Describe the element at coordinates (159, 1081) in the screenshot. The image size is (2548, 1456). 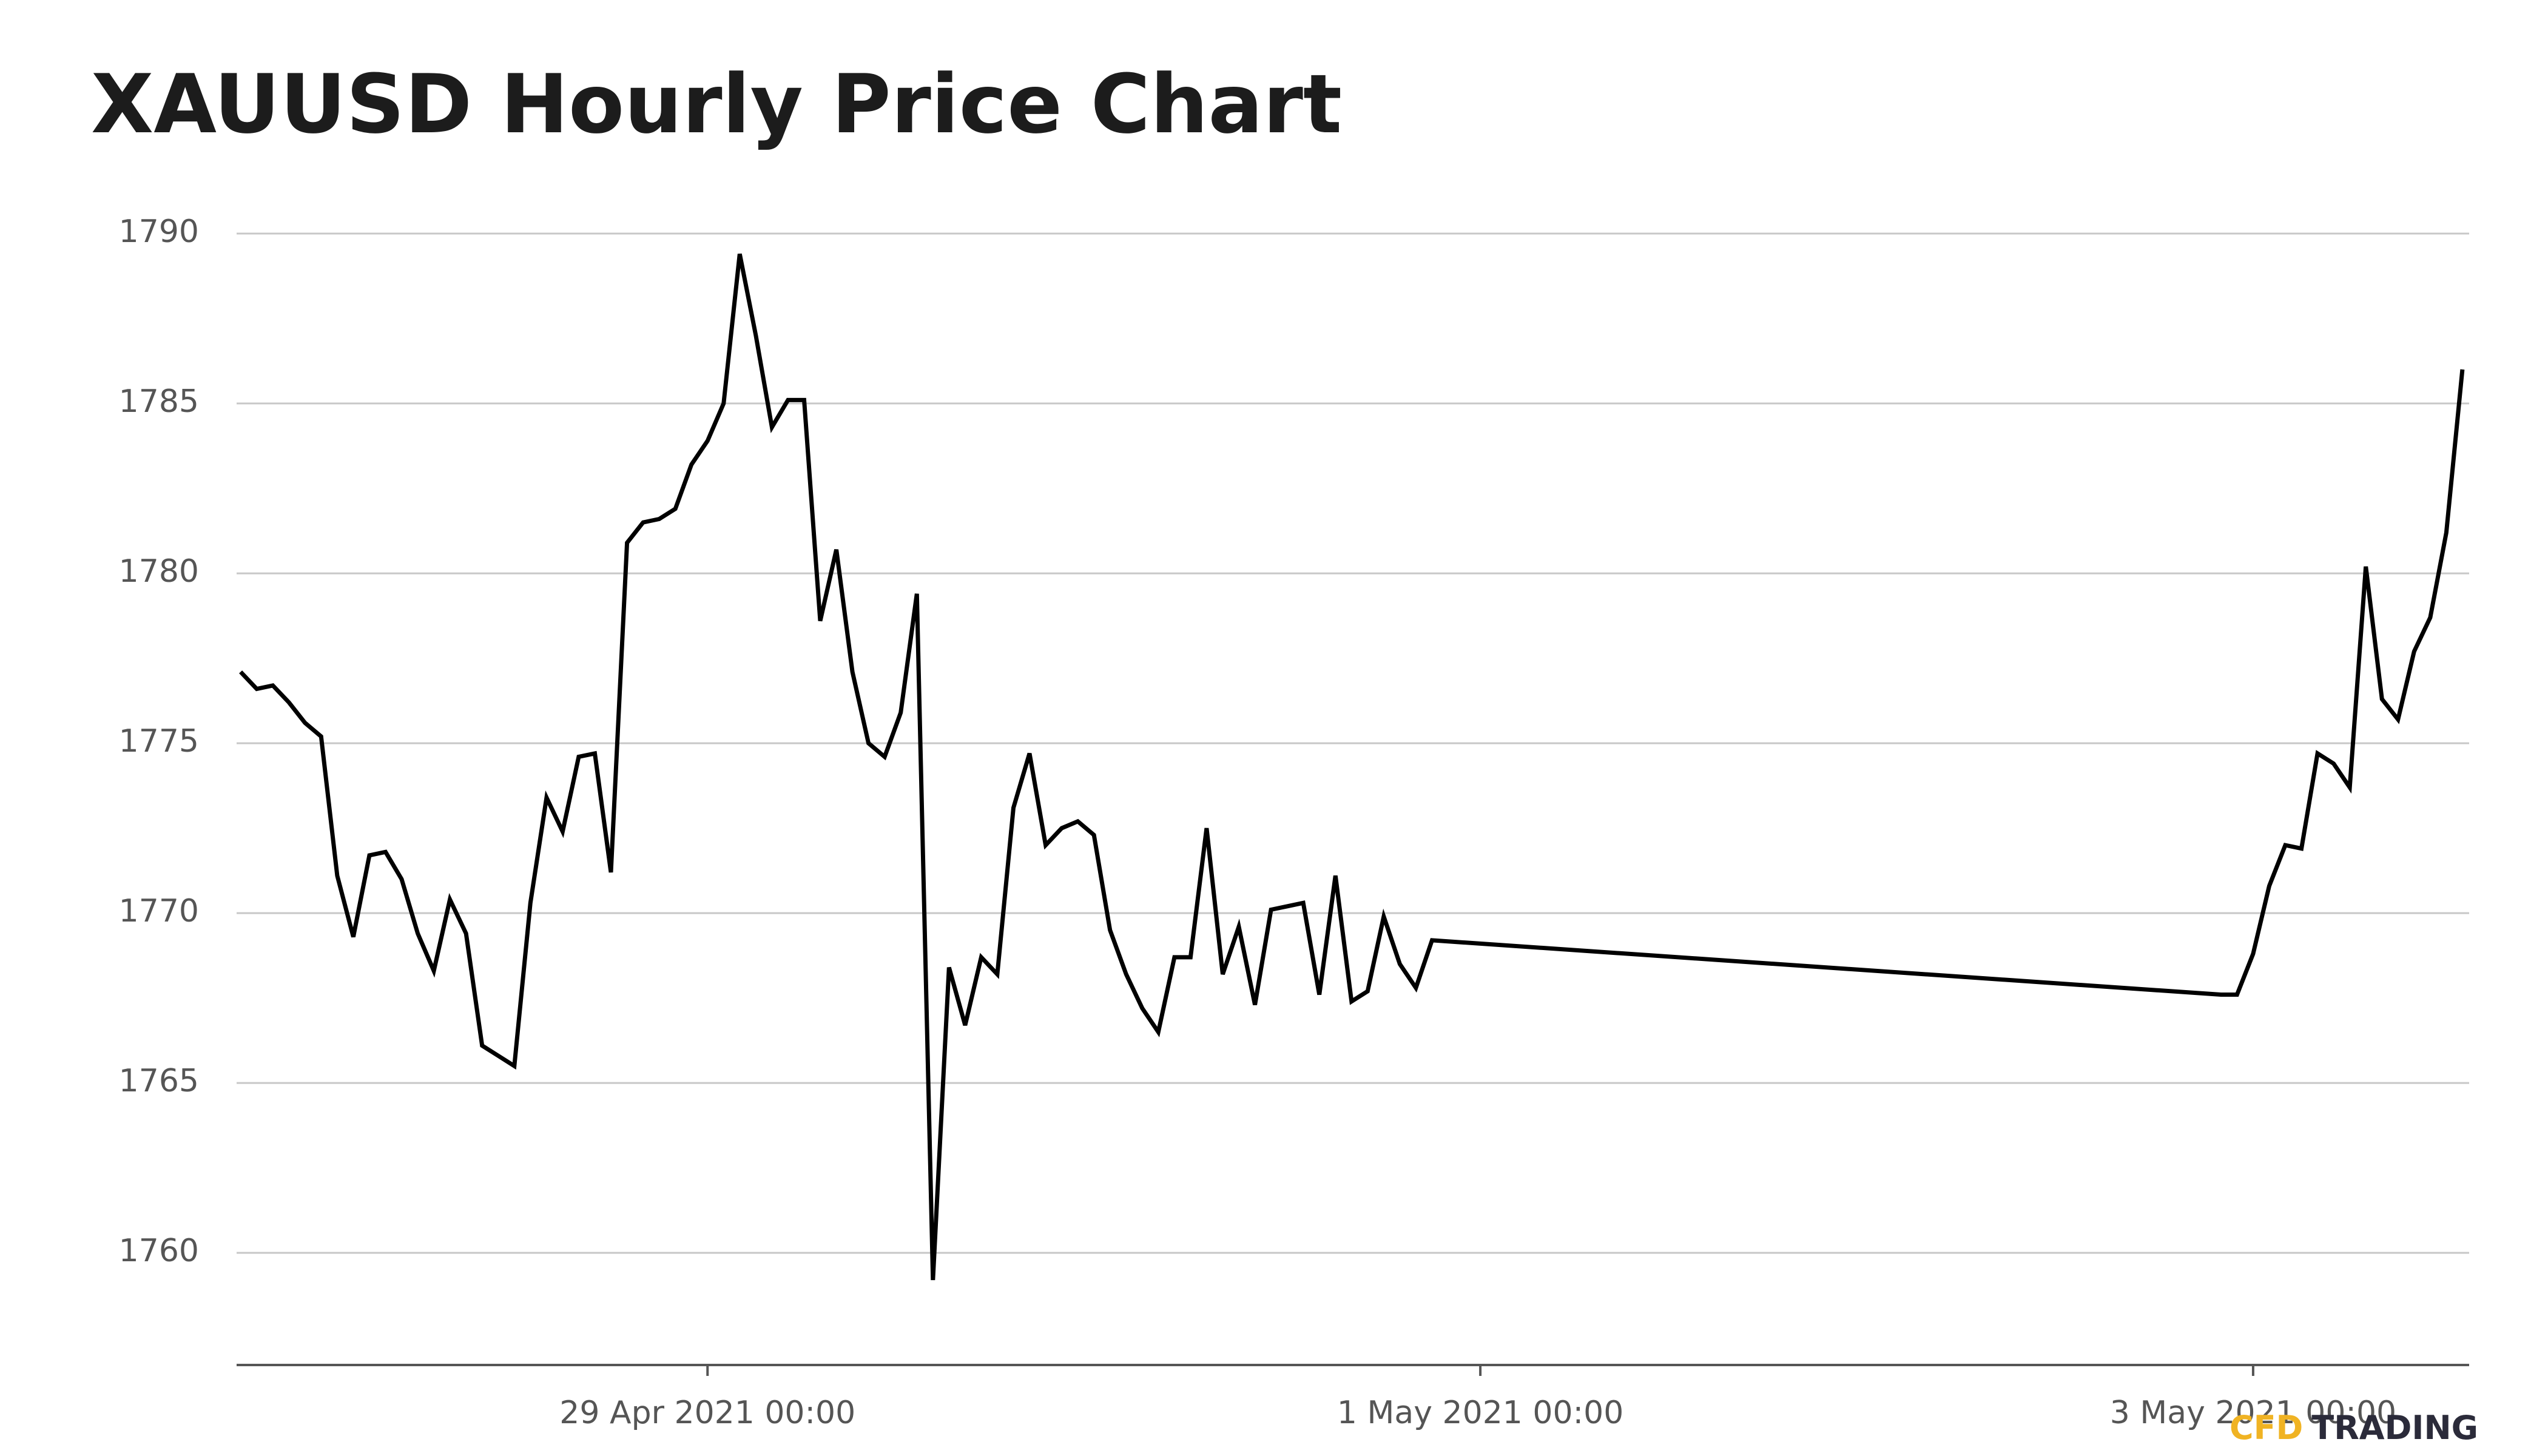
I see `y-tick-label: 1765` at that location.